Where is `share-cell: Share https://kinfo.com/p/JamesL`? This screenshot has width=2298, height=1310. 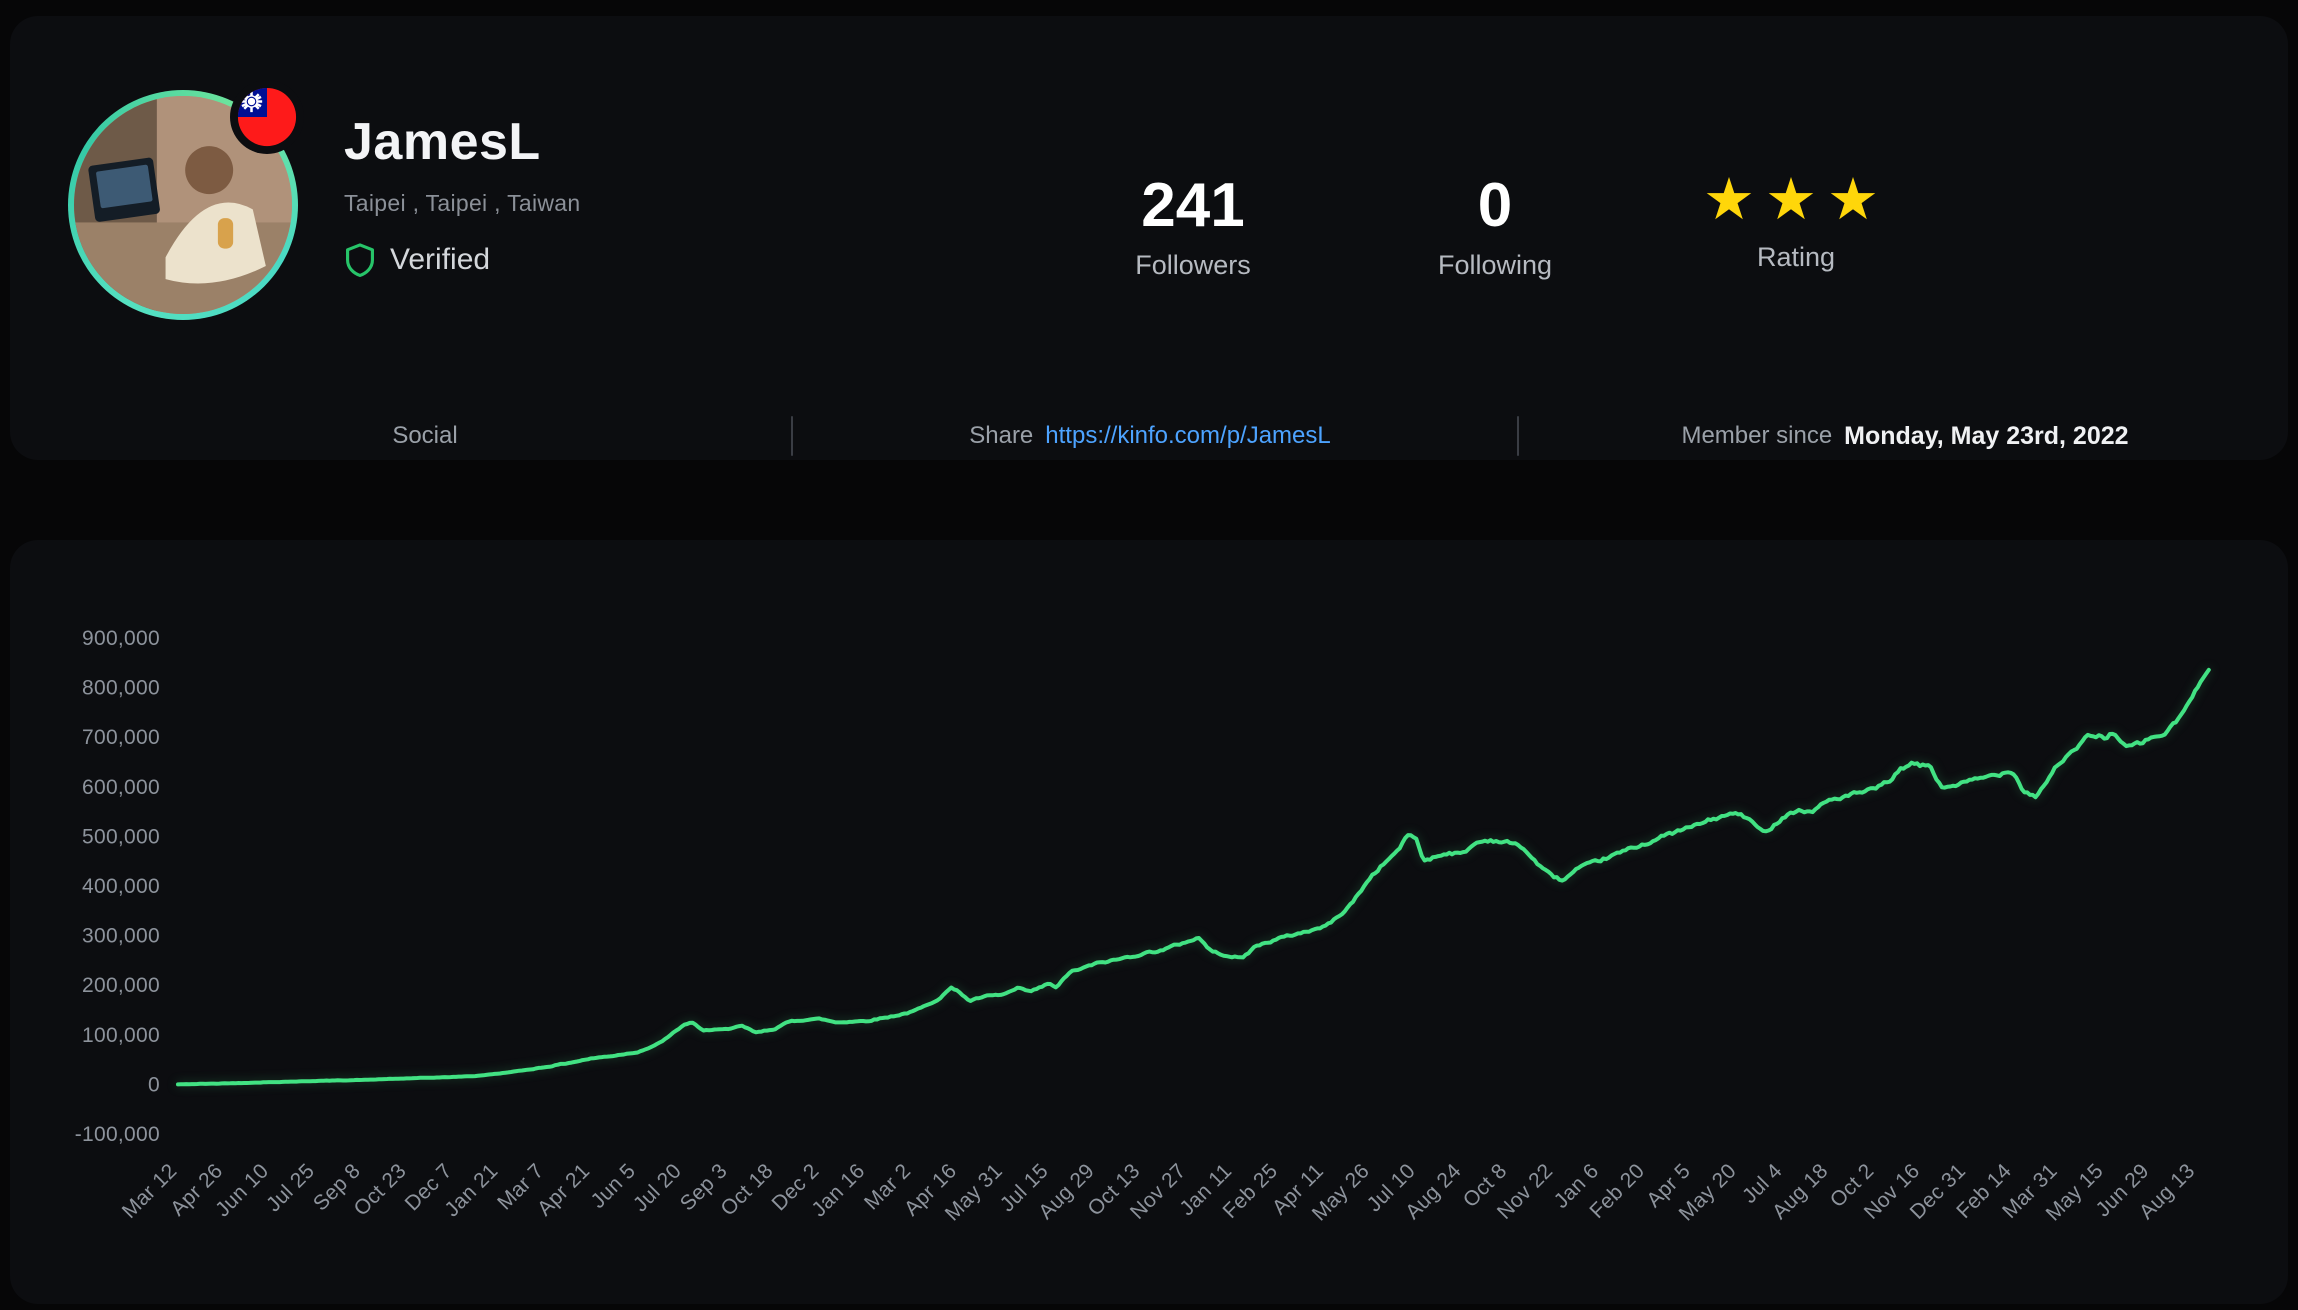 share-cell: Share https://kinfo.com/p/JamesL is located at coordinates (1150, 436).